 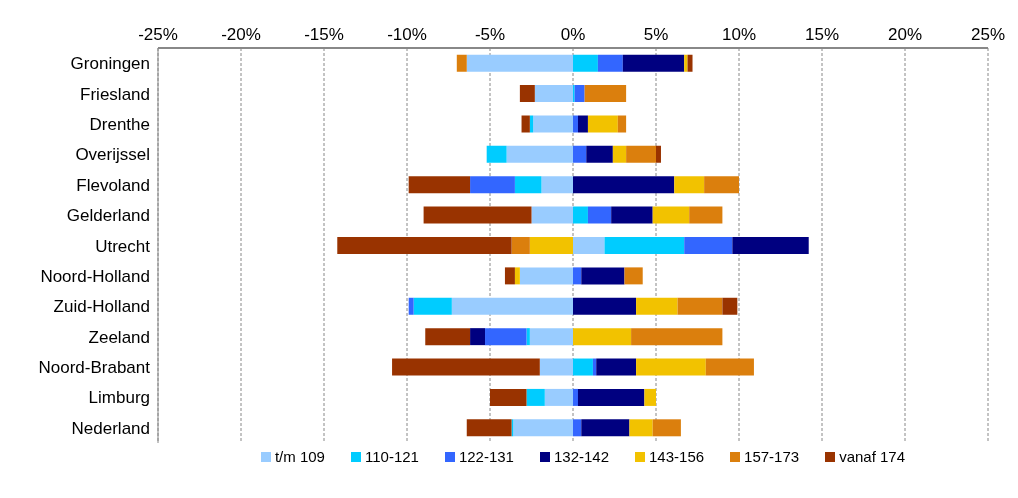 What do you see at coordinates (95, 276) in the screenshot?
I see `y-tick-label: Noord-Holland` at bounding box center [95, 276].